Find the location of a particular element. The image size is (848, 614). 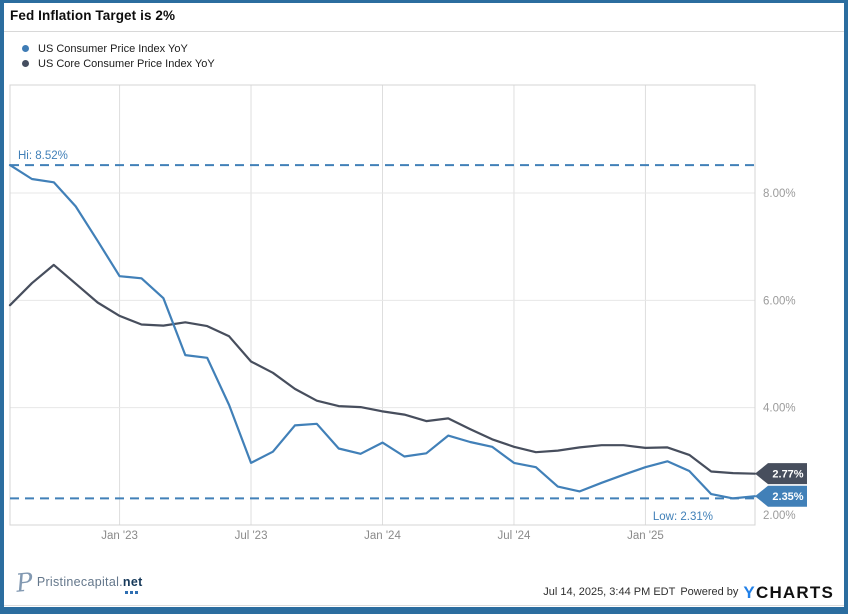

ycharts-y-icon: Y is located at coordinates (749, 592).